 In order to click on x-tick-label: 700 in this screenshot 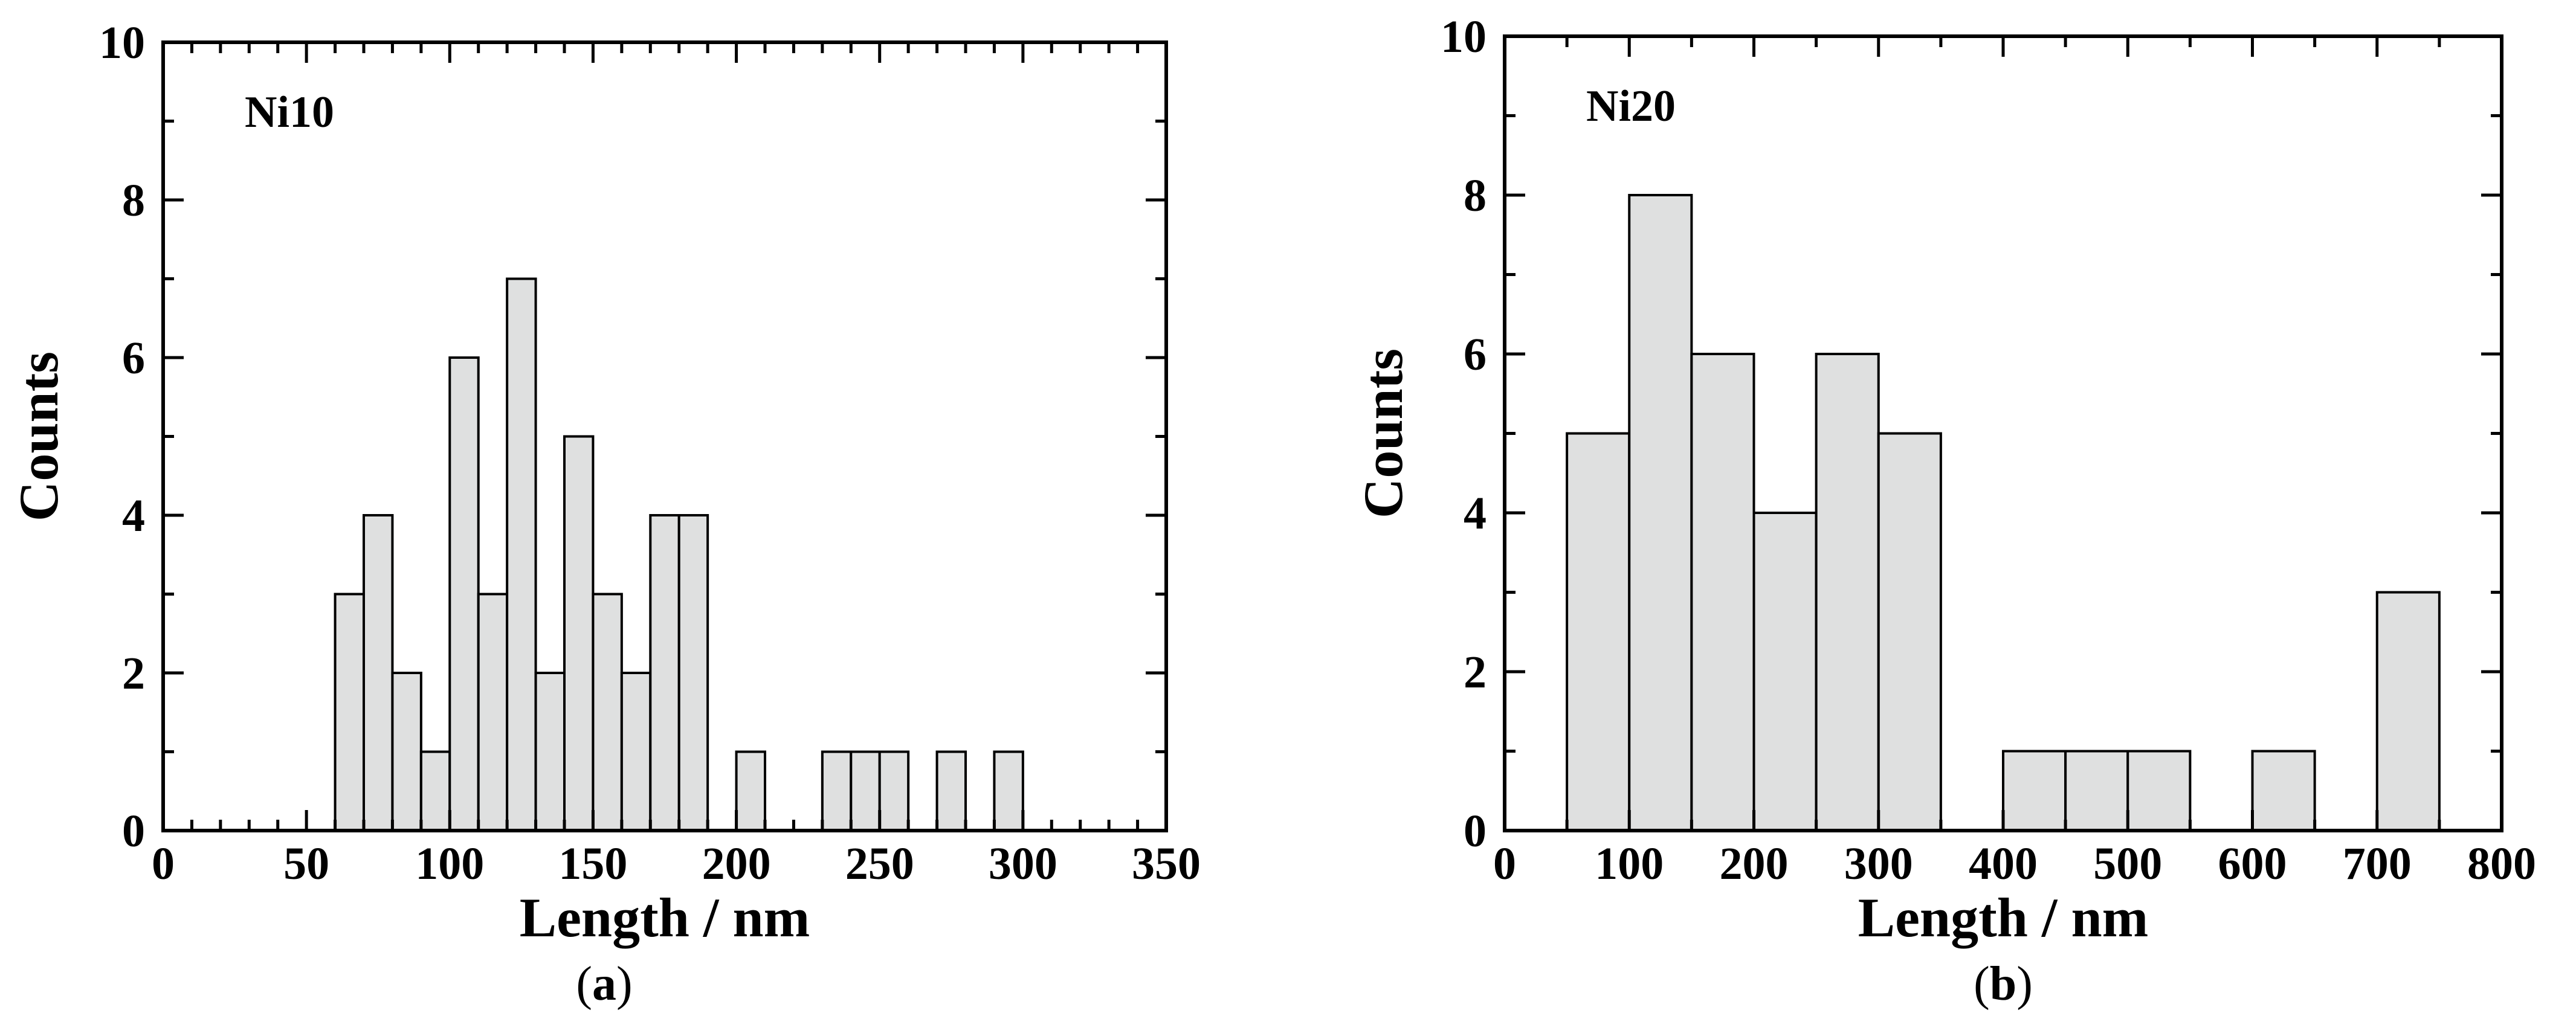, I will do `click(2377, 863)`.